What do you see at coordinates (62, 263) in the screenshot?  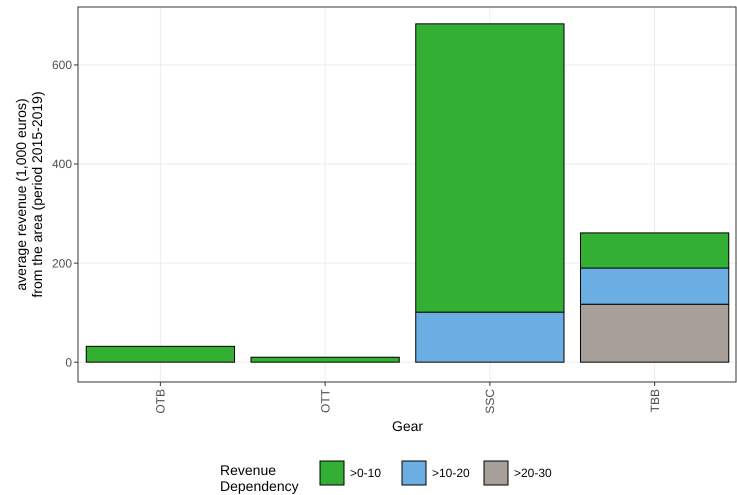 I see `y-tick-label: 200` at bounding box center [62, 263].